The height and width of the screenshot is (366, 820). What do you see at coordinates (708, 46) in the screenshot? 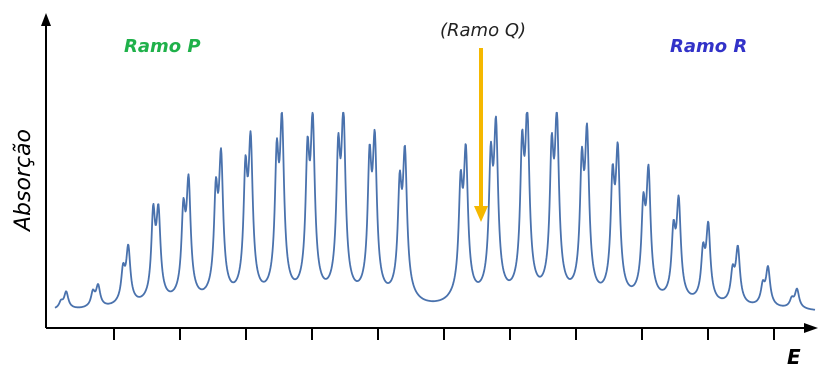
I see `branch-r-label: Ramo R` at bounding box center [708, 46].